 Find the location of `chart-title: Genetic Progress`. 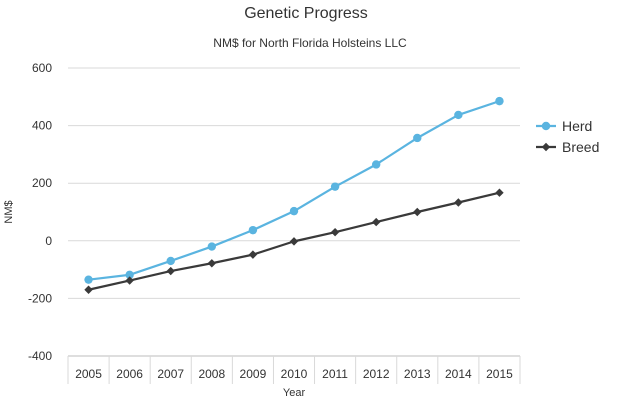

chart-title: Genetic Progress is located at coordinates (306, 13).